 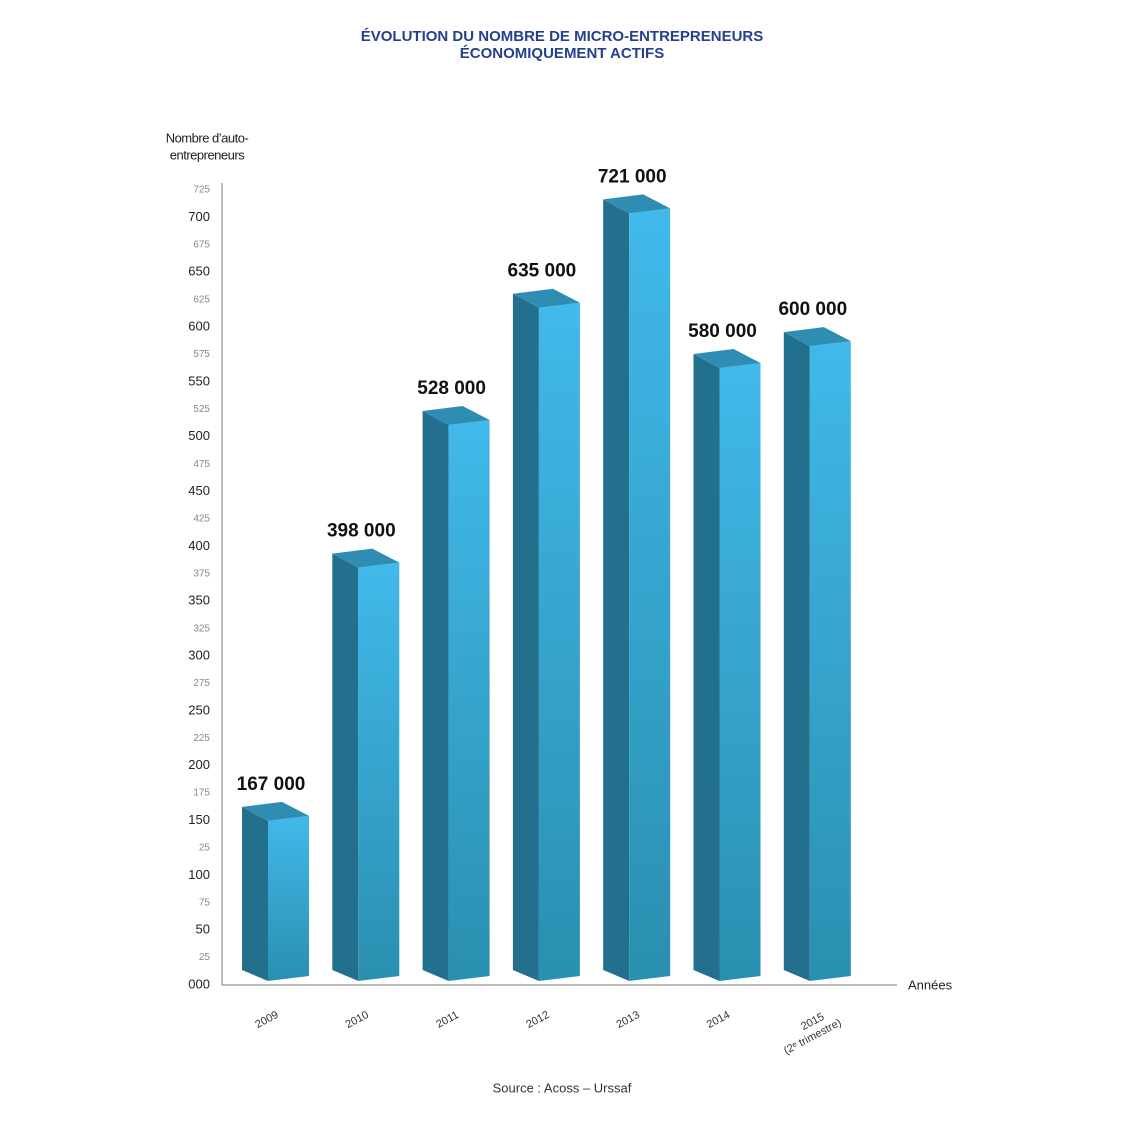 I want to click on x-tick-label: 2010, so click(x=357, y=1020).